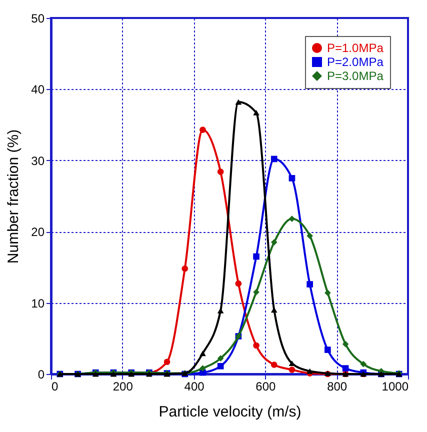 This screenshot has width=427, height=432. What do you see at coordinates (123, 387) in the screenshot?
I see `x-tick-label: 200` at bounding box center [123, 387].